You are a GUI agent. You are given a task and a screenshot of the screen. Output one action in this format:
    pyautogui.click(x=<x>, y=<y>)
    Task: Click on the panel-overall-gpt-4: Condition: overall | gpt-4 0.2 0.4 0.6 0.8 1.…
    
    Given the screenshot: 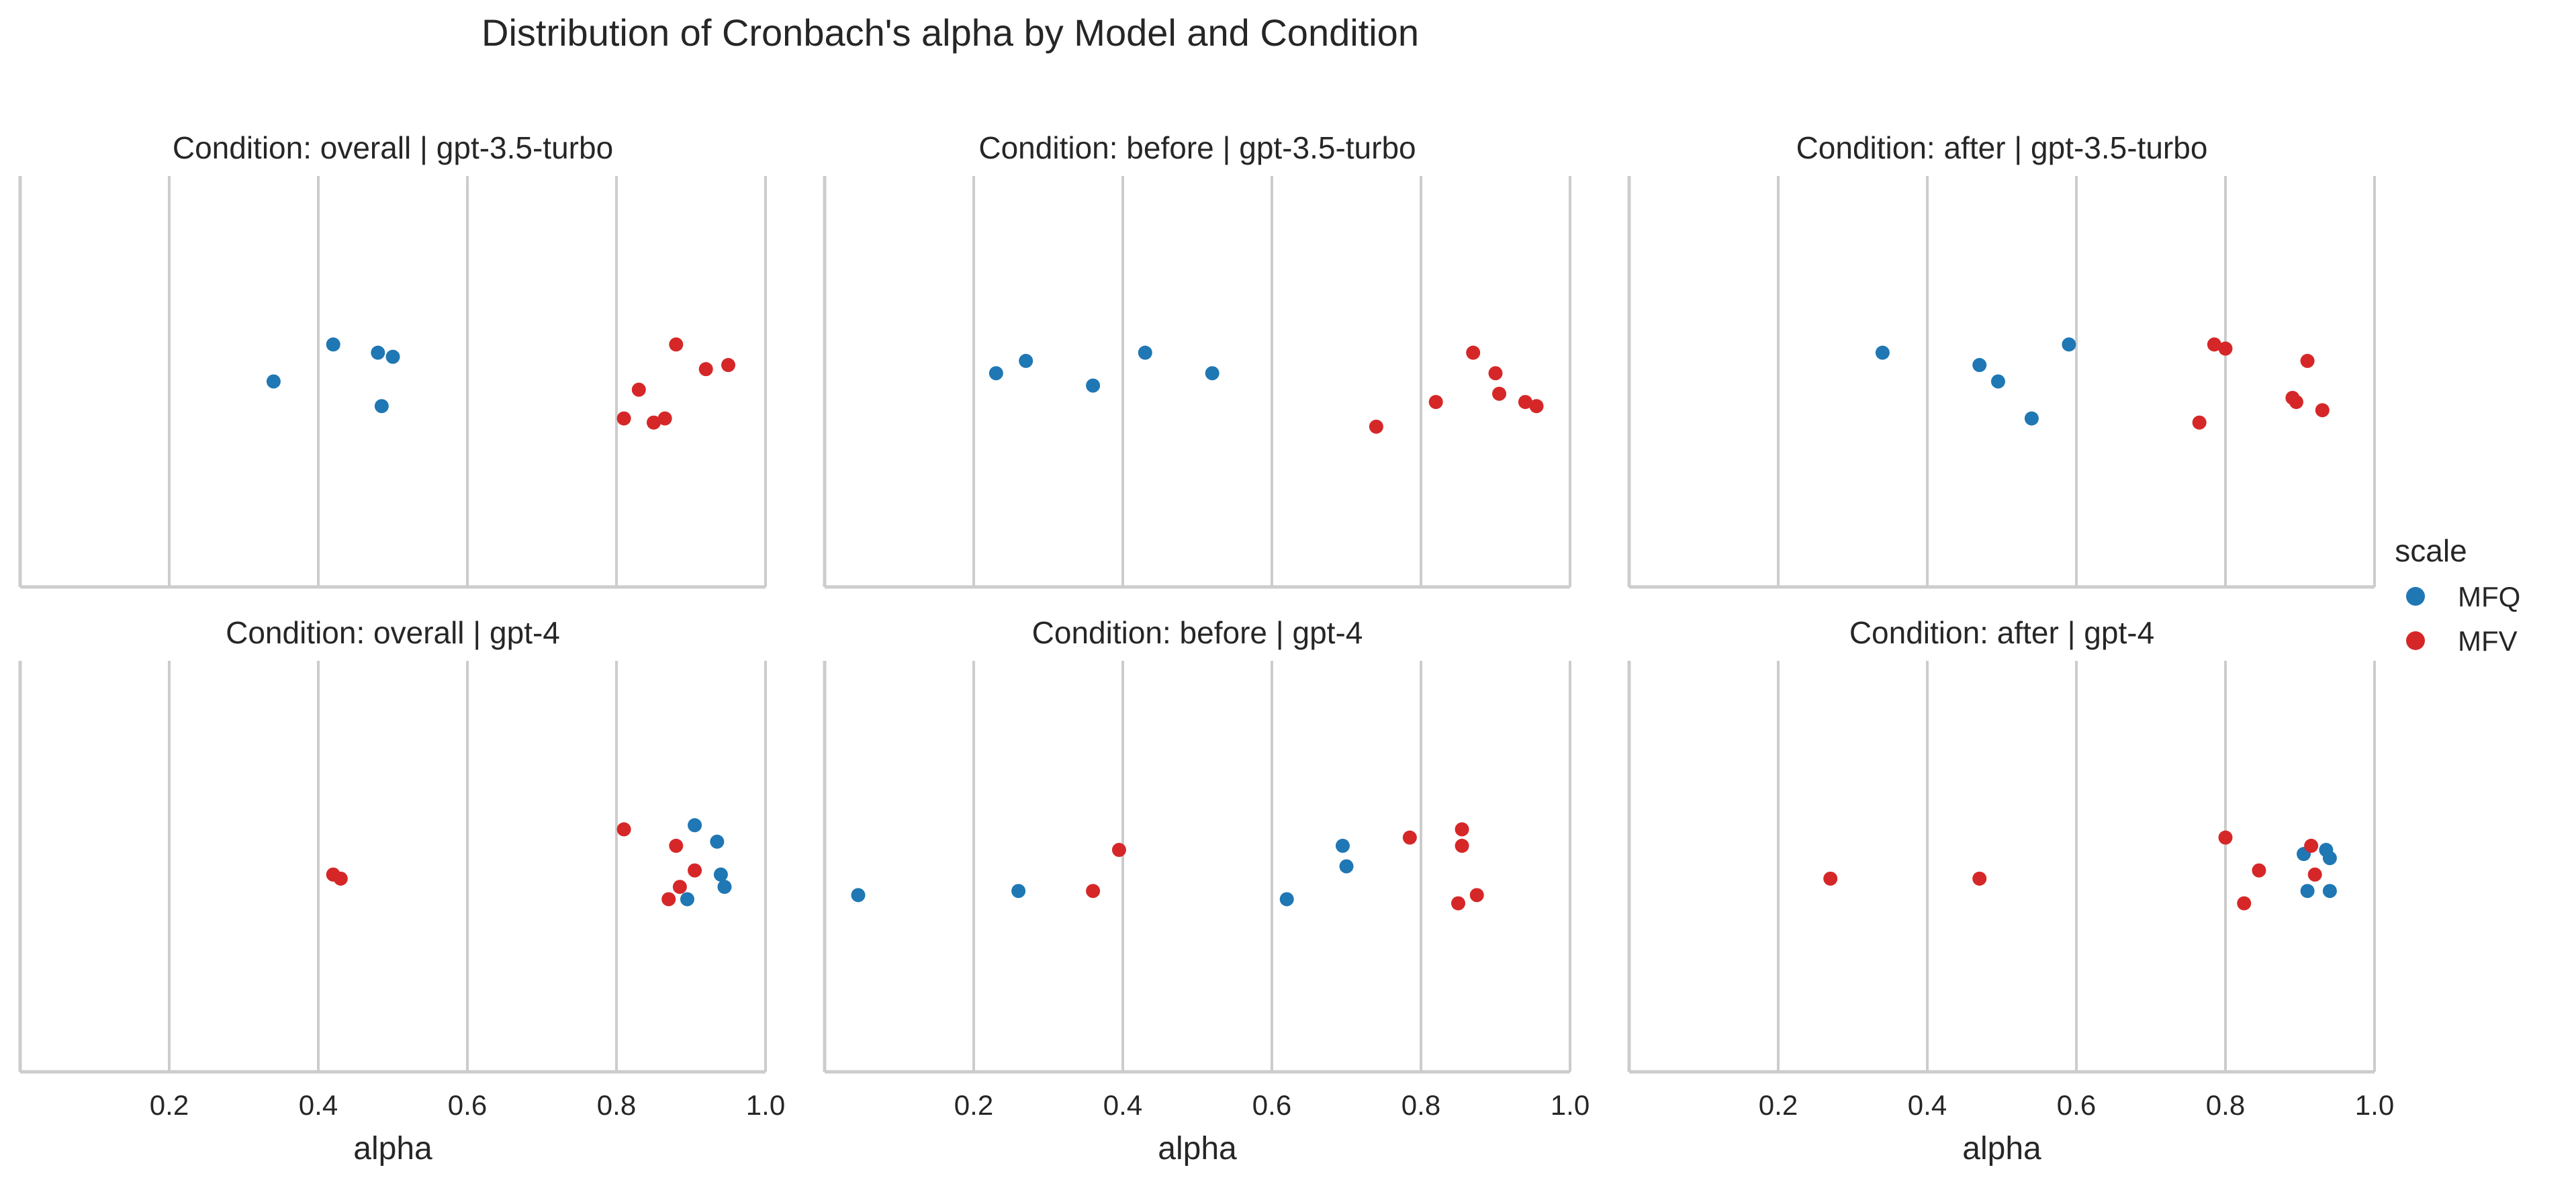 What is the action you would take?
    pyautogui.click(x=401, y=891)
    